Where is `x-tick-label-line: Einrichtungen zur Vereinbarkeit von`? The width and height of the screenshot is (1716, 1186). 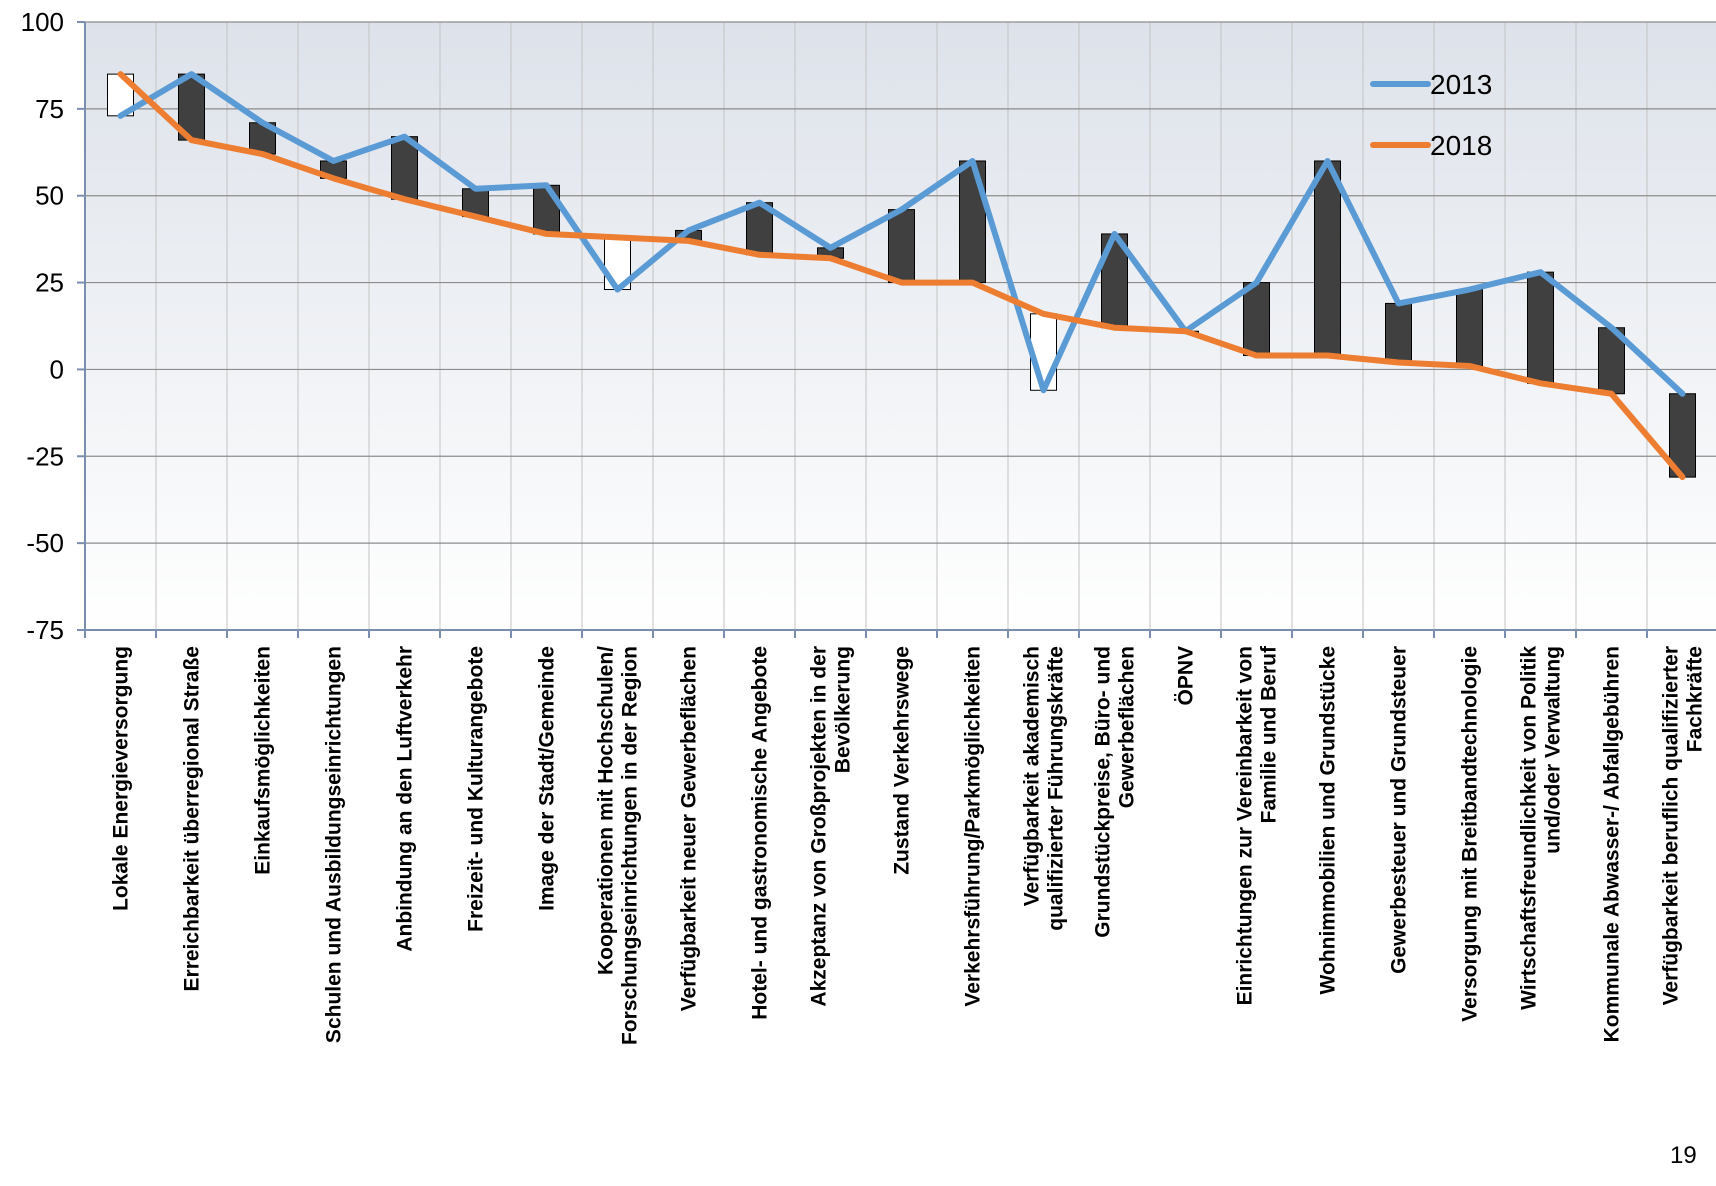
x-tick-label-line: Einrichtungen zur Vereinbarkeit von is located at coordinates (1245, 825).